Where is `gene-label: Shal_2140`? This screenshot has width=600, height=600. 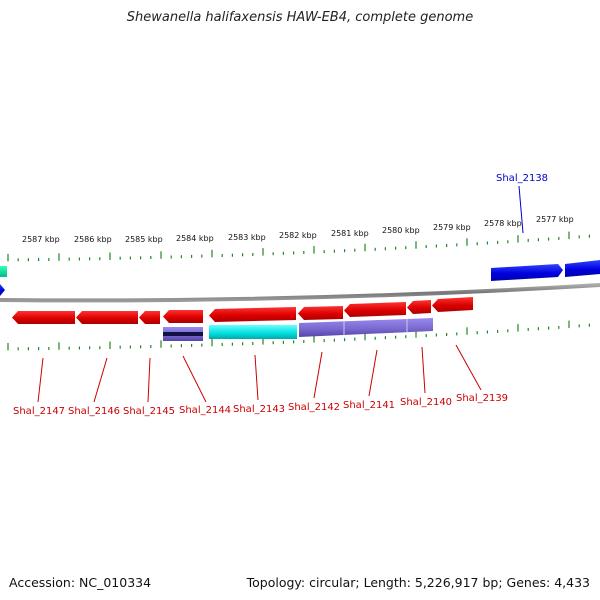 gene-label: Shal_2140 is located at coordinates (426, 402).